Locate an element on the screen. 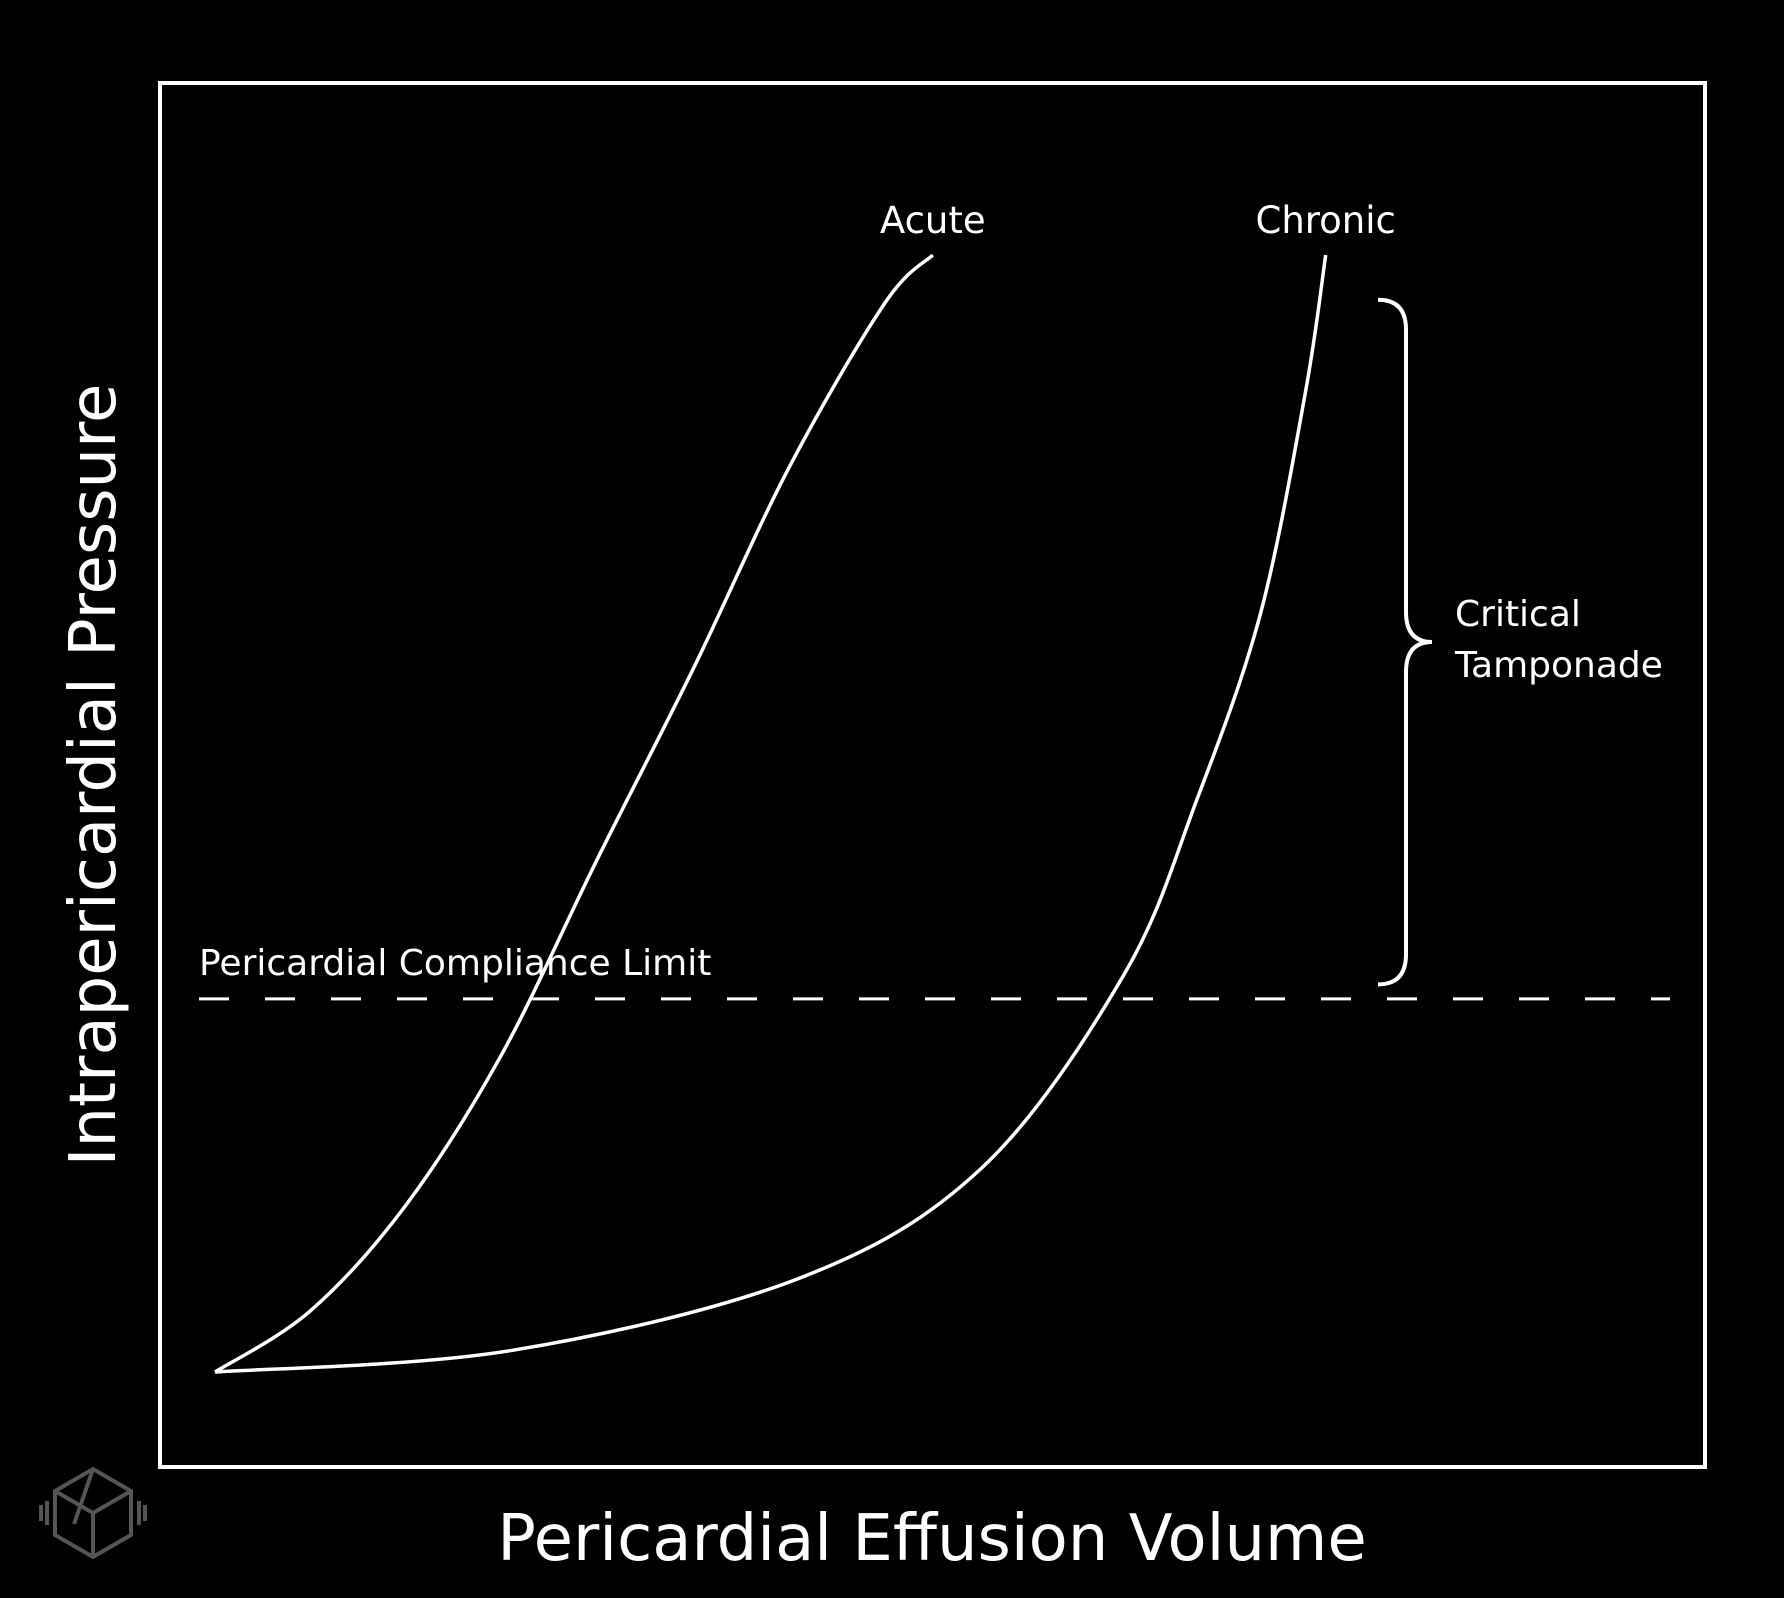  y-axis-label: Intrapericardial Pressure is located at coordinates (94, 775).